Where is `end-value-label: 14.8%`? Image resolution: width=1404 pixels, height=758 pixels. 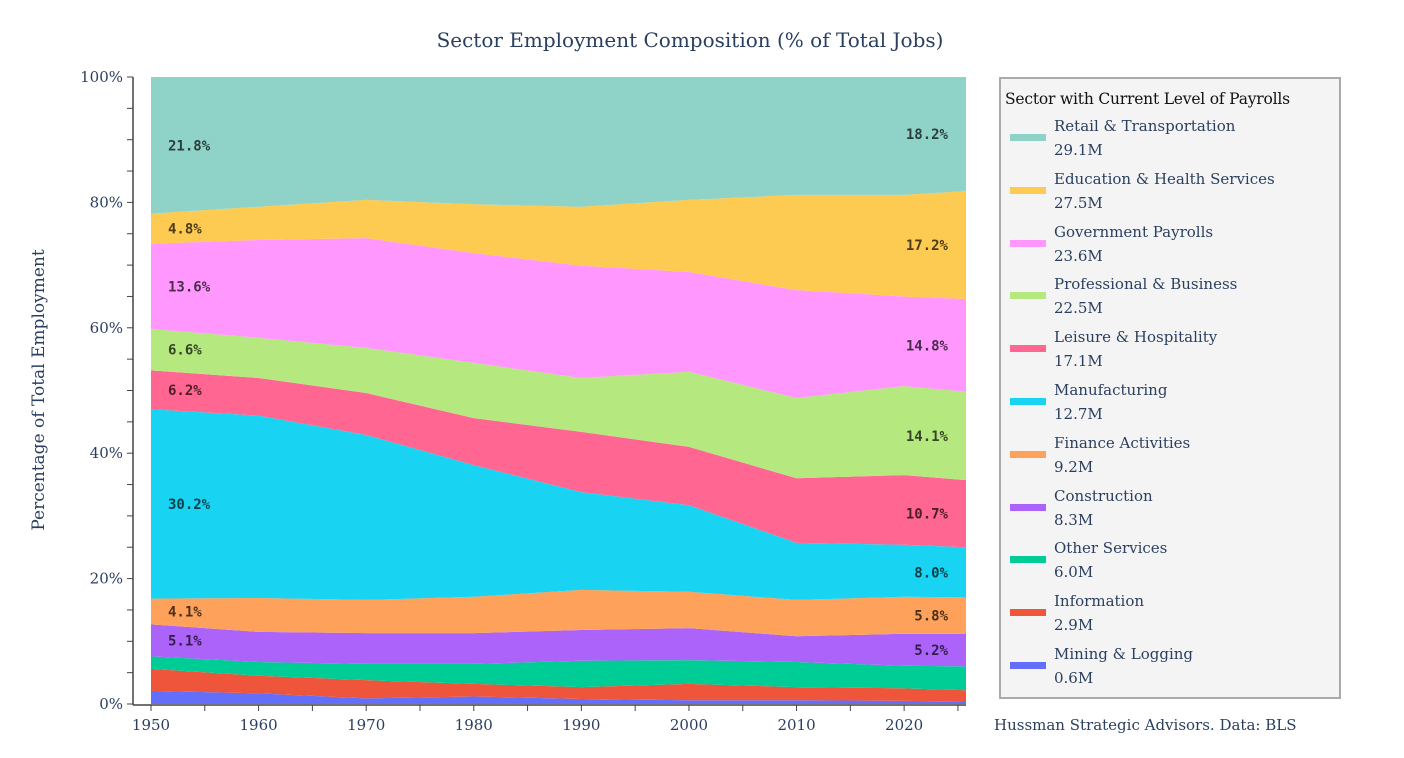
end-value-label: 14.8% is located at coordinates (927, 346).